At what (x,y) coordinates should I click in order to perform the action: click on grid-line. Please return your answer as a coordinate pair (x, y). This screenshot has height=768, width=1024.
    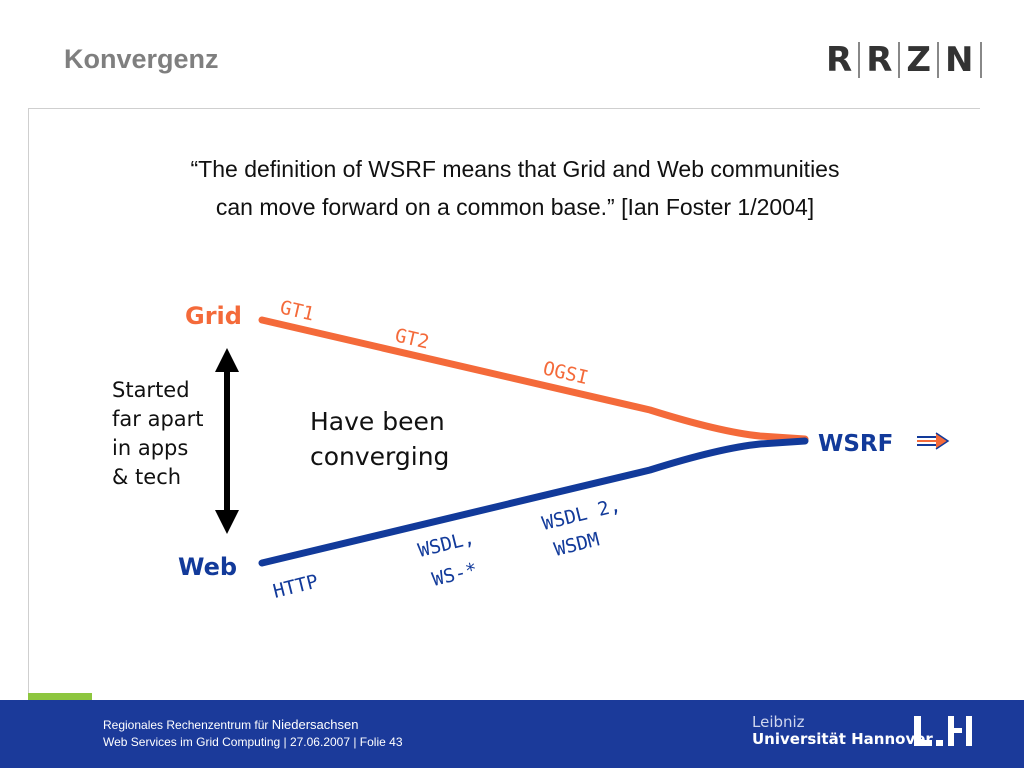
    Looking at the image, I should click on (533, 379).